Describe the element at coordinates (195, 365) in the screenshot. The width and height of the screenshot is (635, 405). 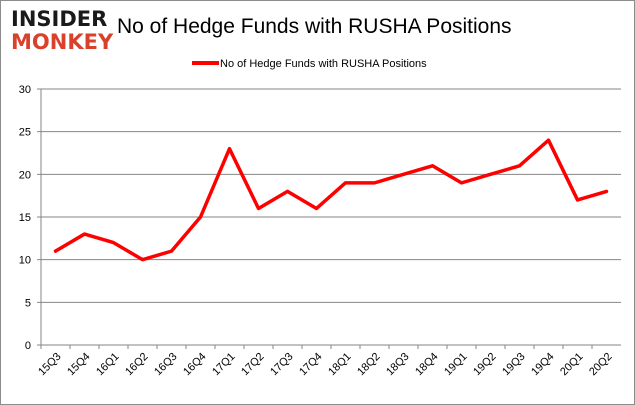
I see `x-tick-label: 16Q4` at that location.